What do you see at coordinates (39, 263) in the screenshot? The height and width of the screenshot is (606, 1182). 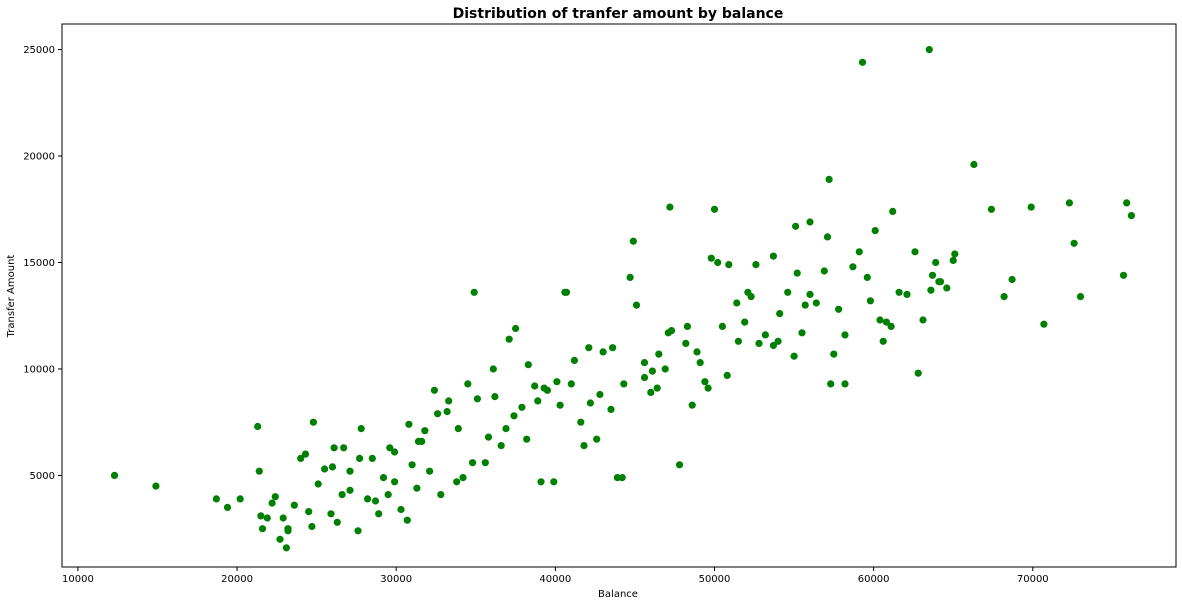 I see `y-tick-label: 15000` at bounding box center [39, 263].